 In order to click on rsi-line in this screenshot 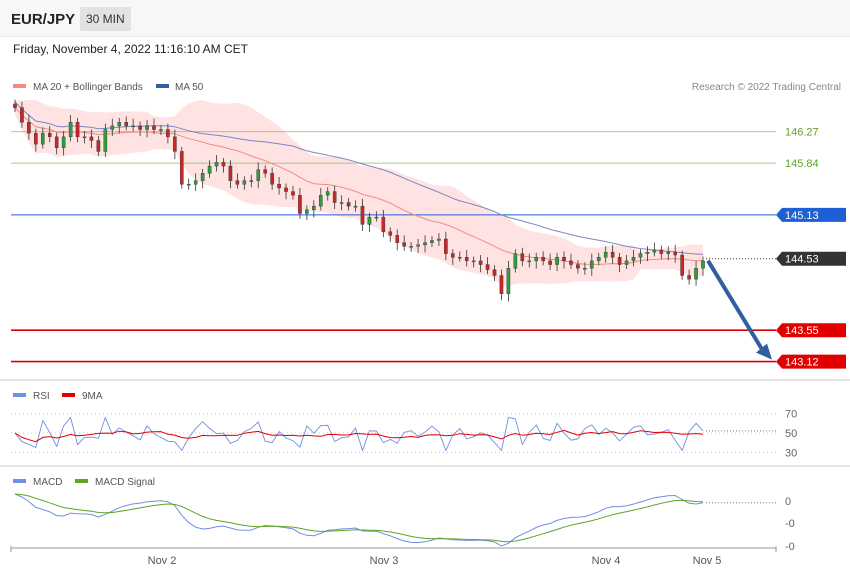, I will do `click(359, 434)`.